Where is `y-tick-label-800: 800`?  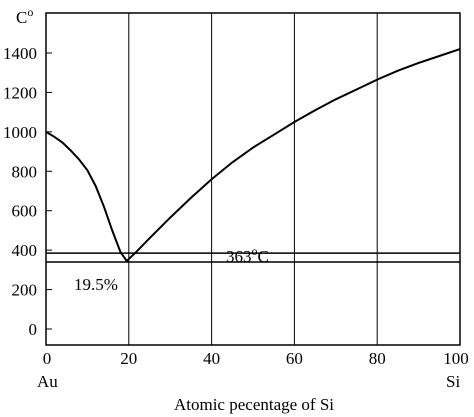 y-tick-label-800: 800 is located at coordinates (25, 171).